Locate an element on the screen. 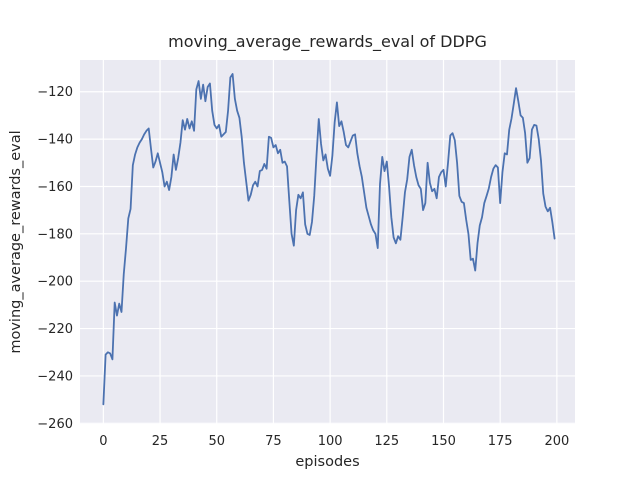  x-tick-label: 75 is located at coordinates (273, 441).